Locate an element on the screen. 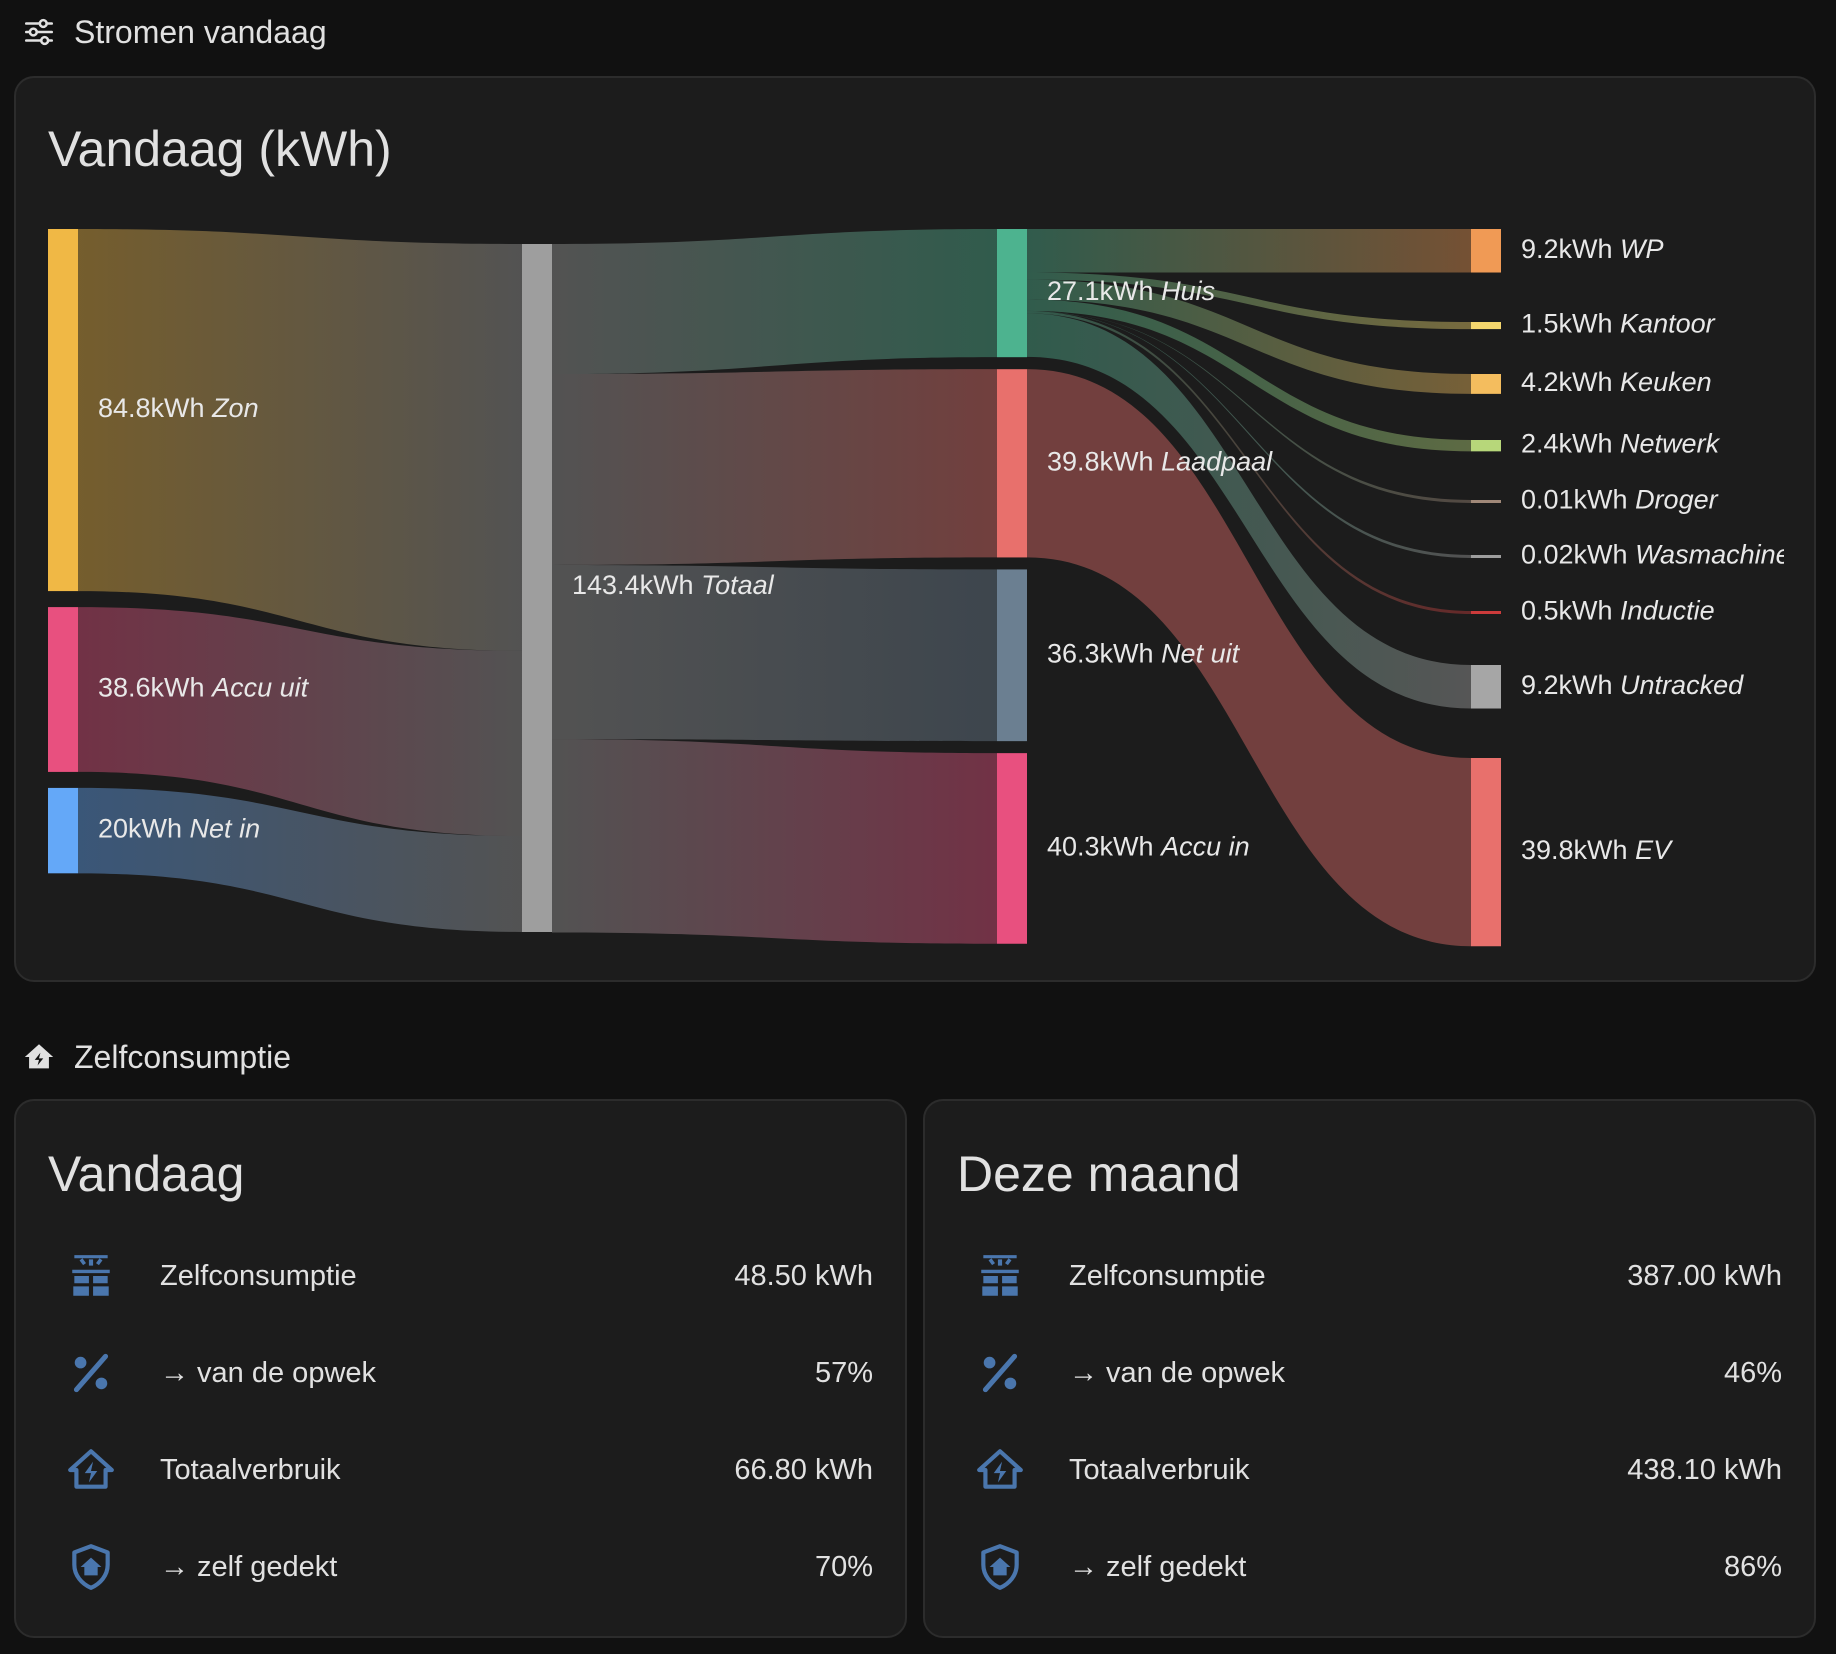  stat-row-zelfconsumptie: Zelfconsumptie 48.50 kWh is located at coordinates (460, 1276).